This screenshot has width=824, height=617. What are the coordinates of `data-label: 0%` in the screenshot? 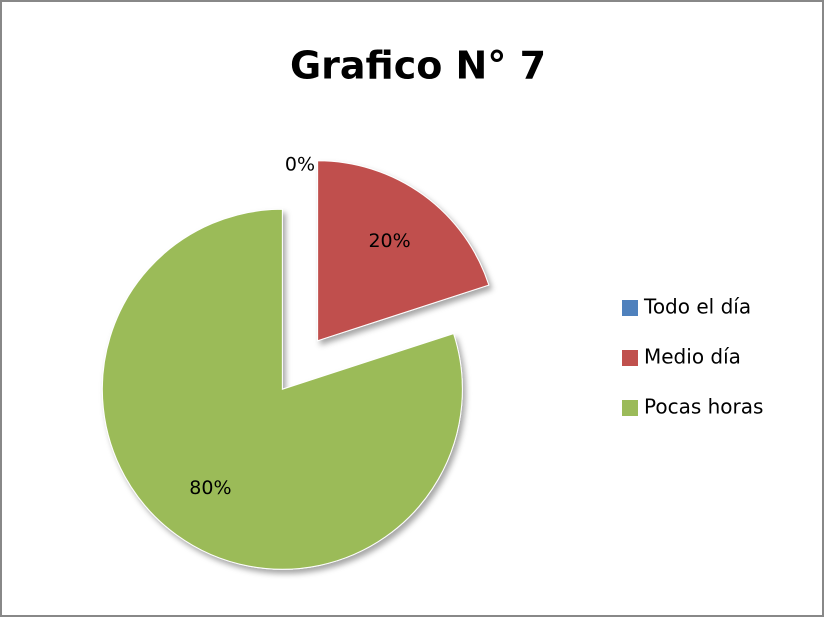 It's located at (300, 165).